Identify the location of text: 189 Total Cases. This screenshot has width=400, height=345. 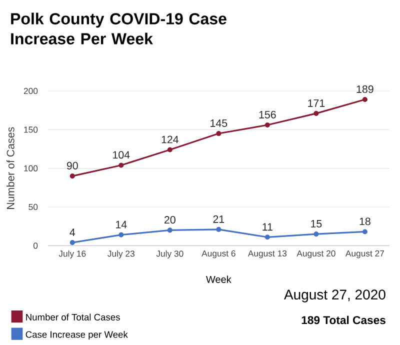
(344, 320).